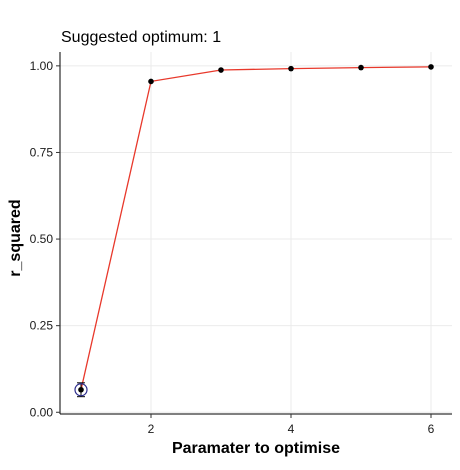 This screenshot has height=470, width=460. What do you see at coordinates (291, 429) in the screenshot?
I see `x-tick-label-1: 4` at bounding box center [291, 429].